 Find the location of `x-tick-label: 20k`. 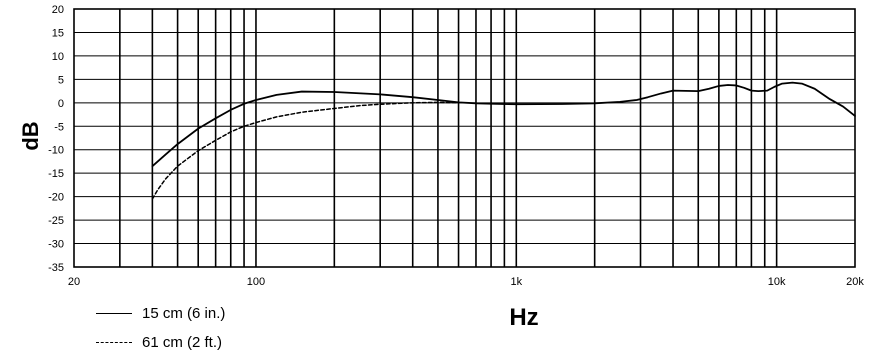

x-tick-label: 20k is located at coordinates (855, 282).